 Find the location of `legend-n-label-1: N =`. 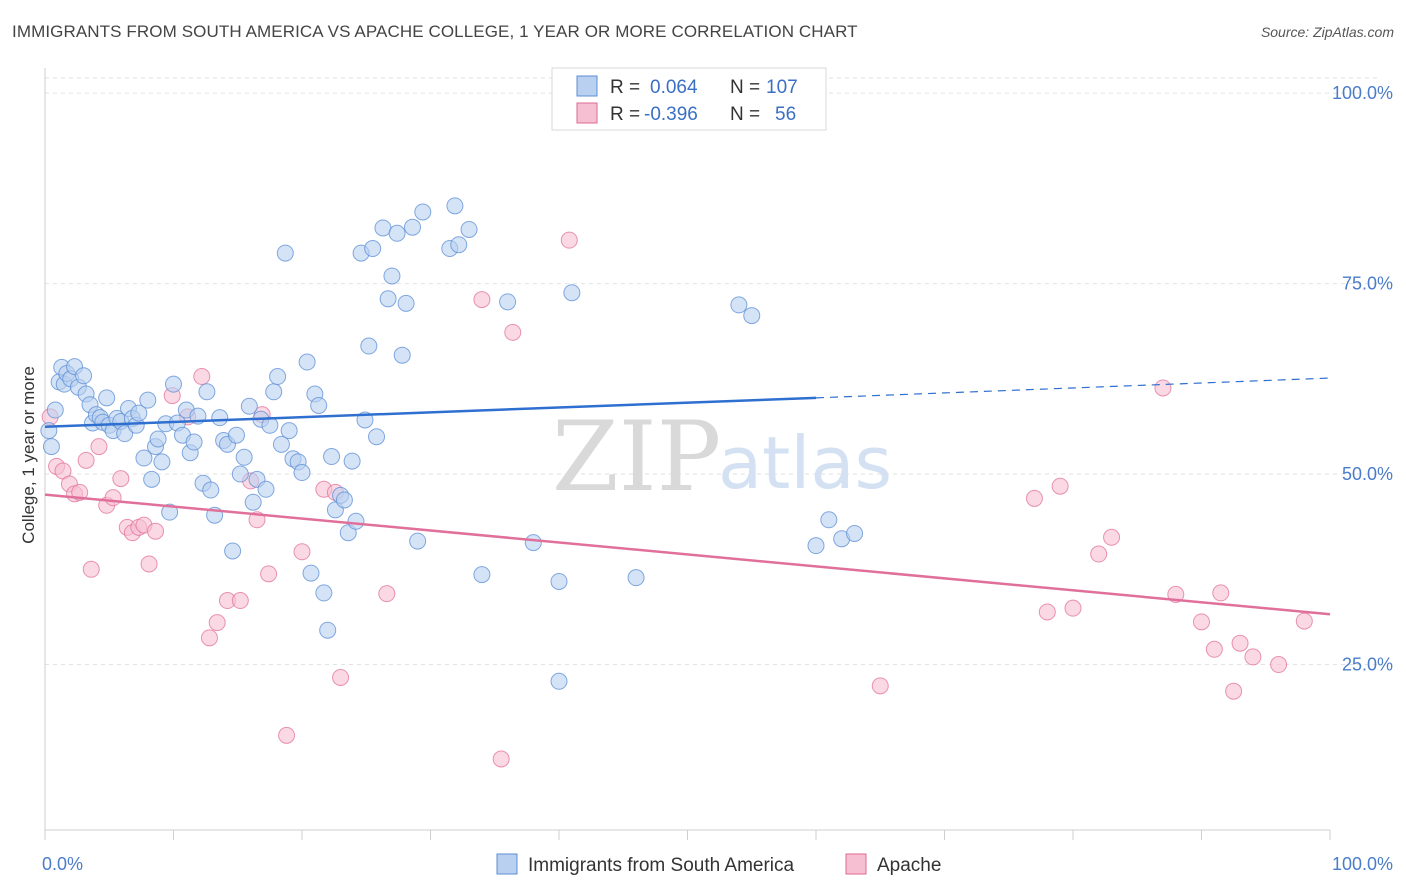

legend-n-label-1: N = is located at coordinates (745, 87).